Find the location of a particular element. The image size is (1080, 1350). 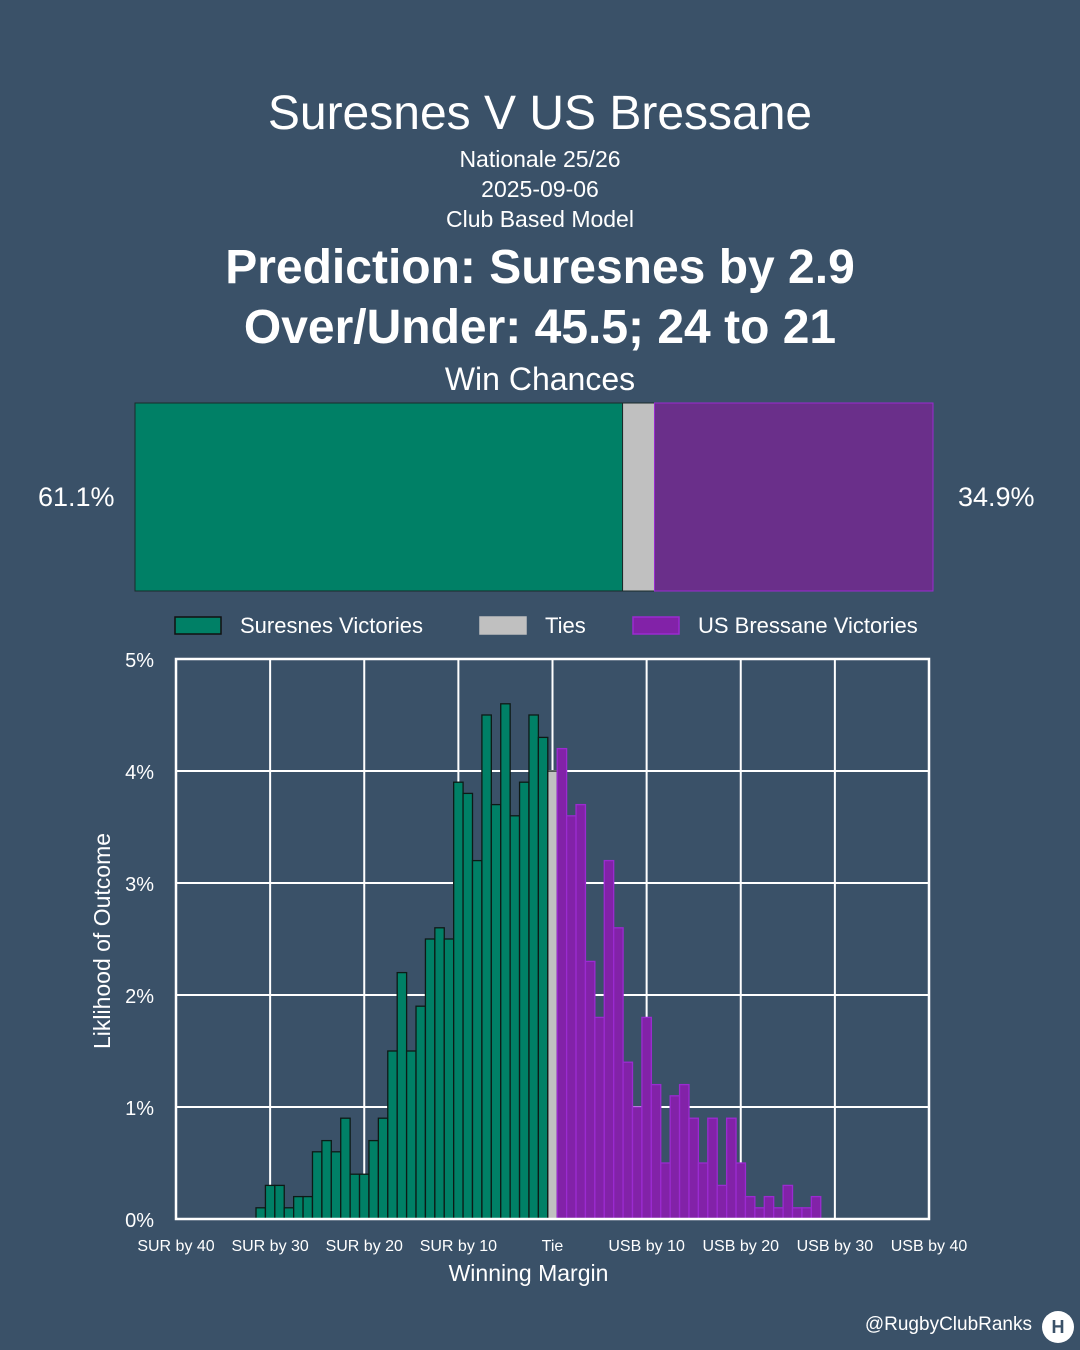

win-bar-home is located at coordinates (379, 497).